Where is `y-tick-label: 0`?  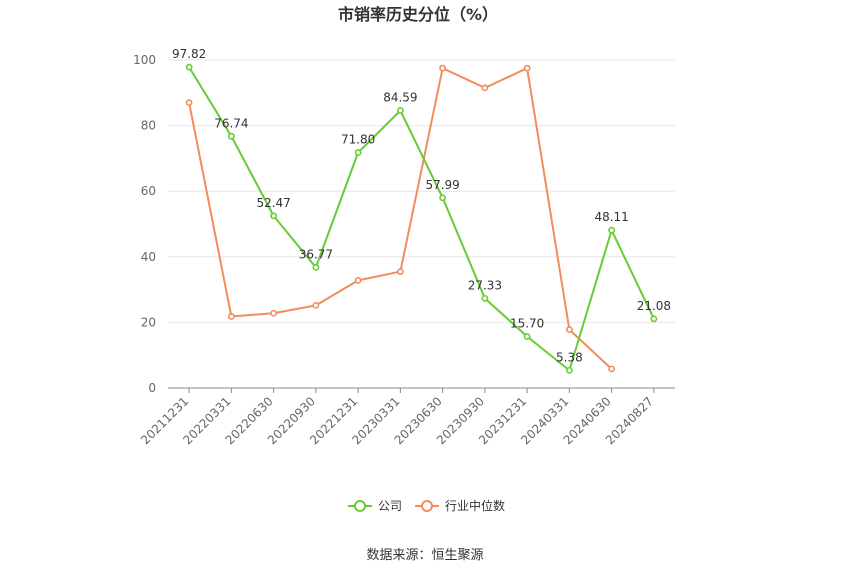 y-tick-label: 0 is located at coordinates (152, 388).